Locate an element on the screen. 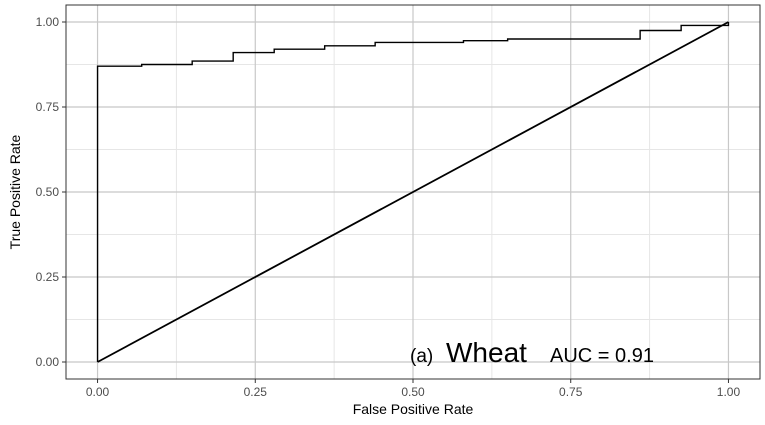 The image size is (765, 425). panel-label: (a) is located at coordinates (421, 356).